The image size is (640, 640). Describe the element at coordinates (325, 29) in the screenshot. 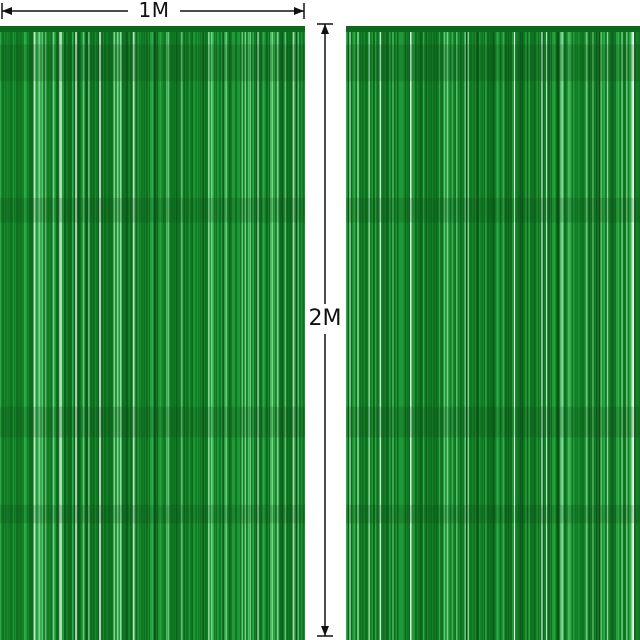

I see `height-top-arrow-icon` at that location.